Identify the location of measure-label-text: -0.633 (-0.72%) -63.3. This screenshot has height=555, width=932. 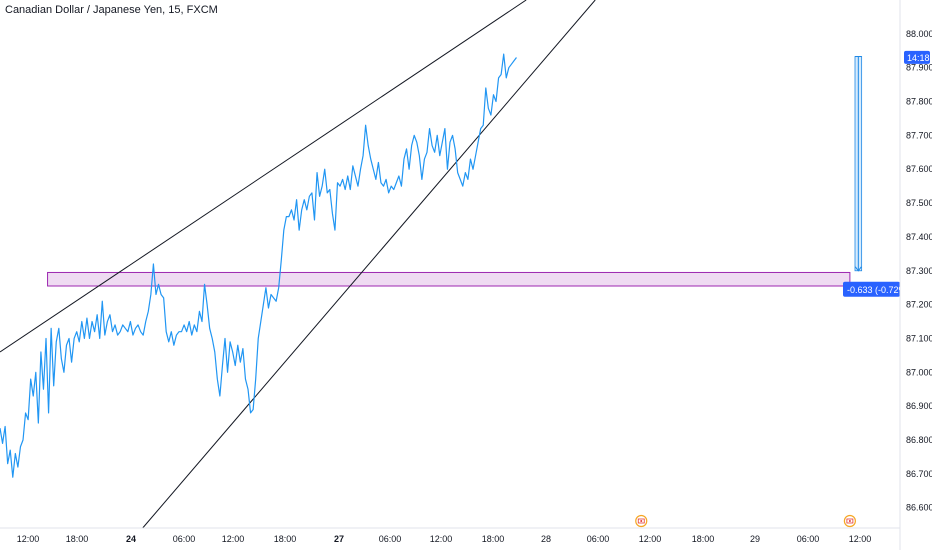
(889, 290).